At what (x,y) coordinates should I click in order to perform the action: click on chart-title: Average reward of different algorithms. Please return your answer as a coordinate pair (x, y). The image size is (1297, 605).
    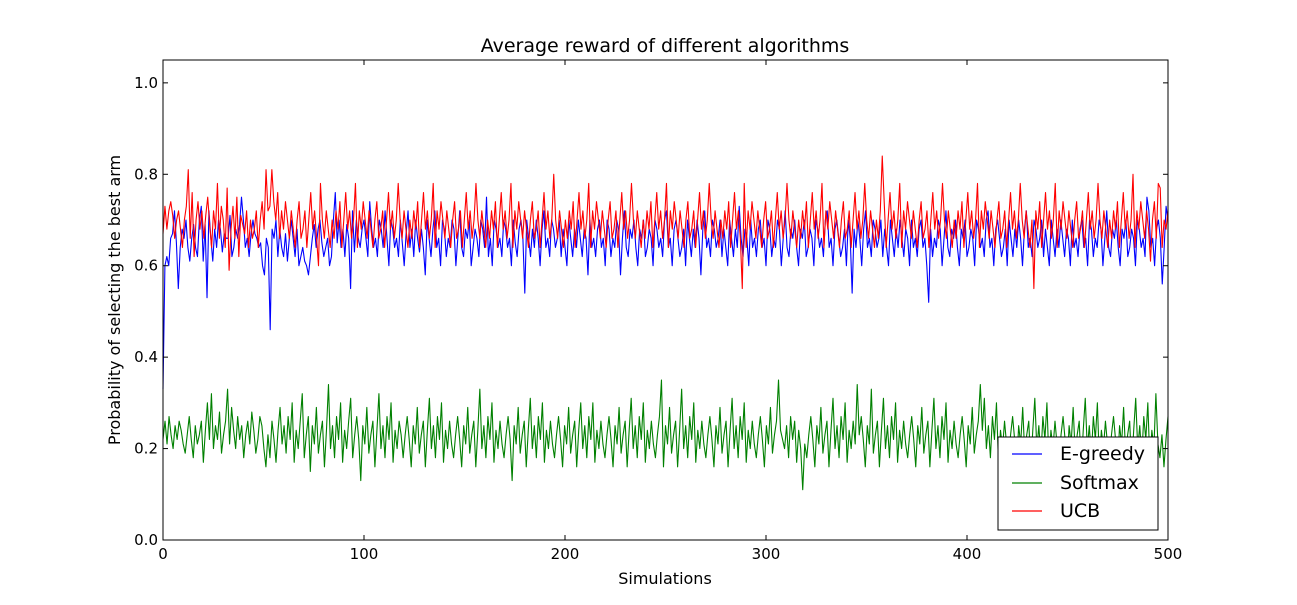
    Looking at the image, I should click on (665, 46).